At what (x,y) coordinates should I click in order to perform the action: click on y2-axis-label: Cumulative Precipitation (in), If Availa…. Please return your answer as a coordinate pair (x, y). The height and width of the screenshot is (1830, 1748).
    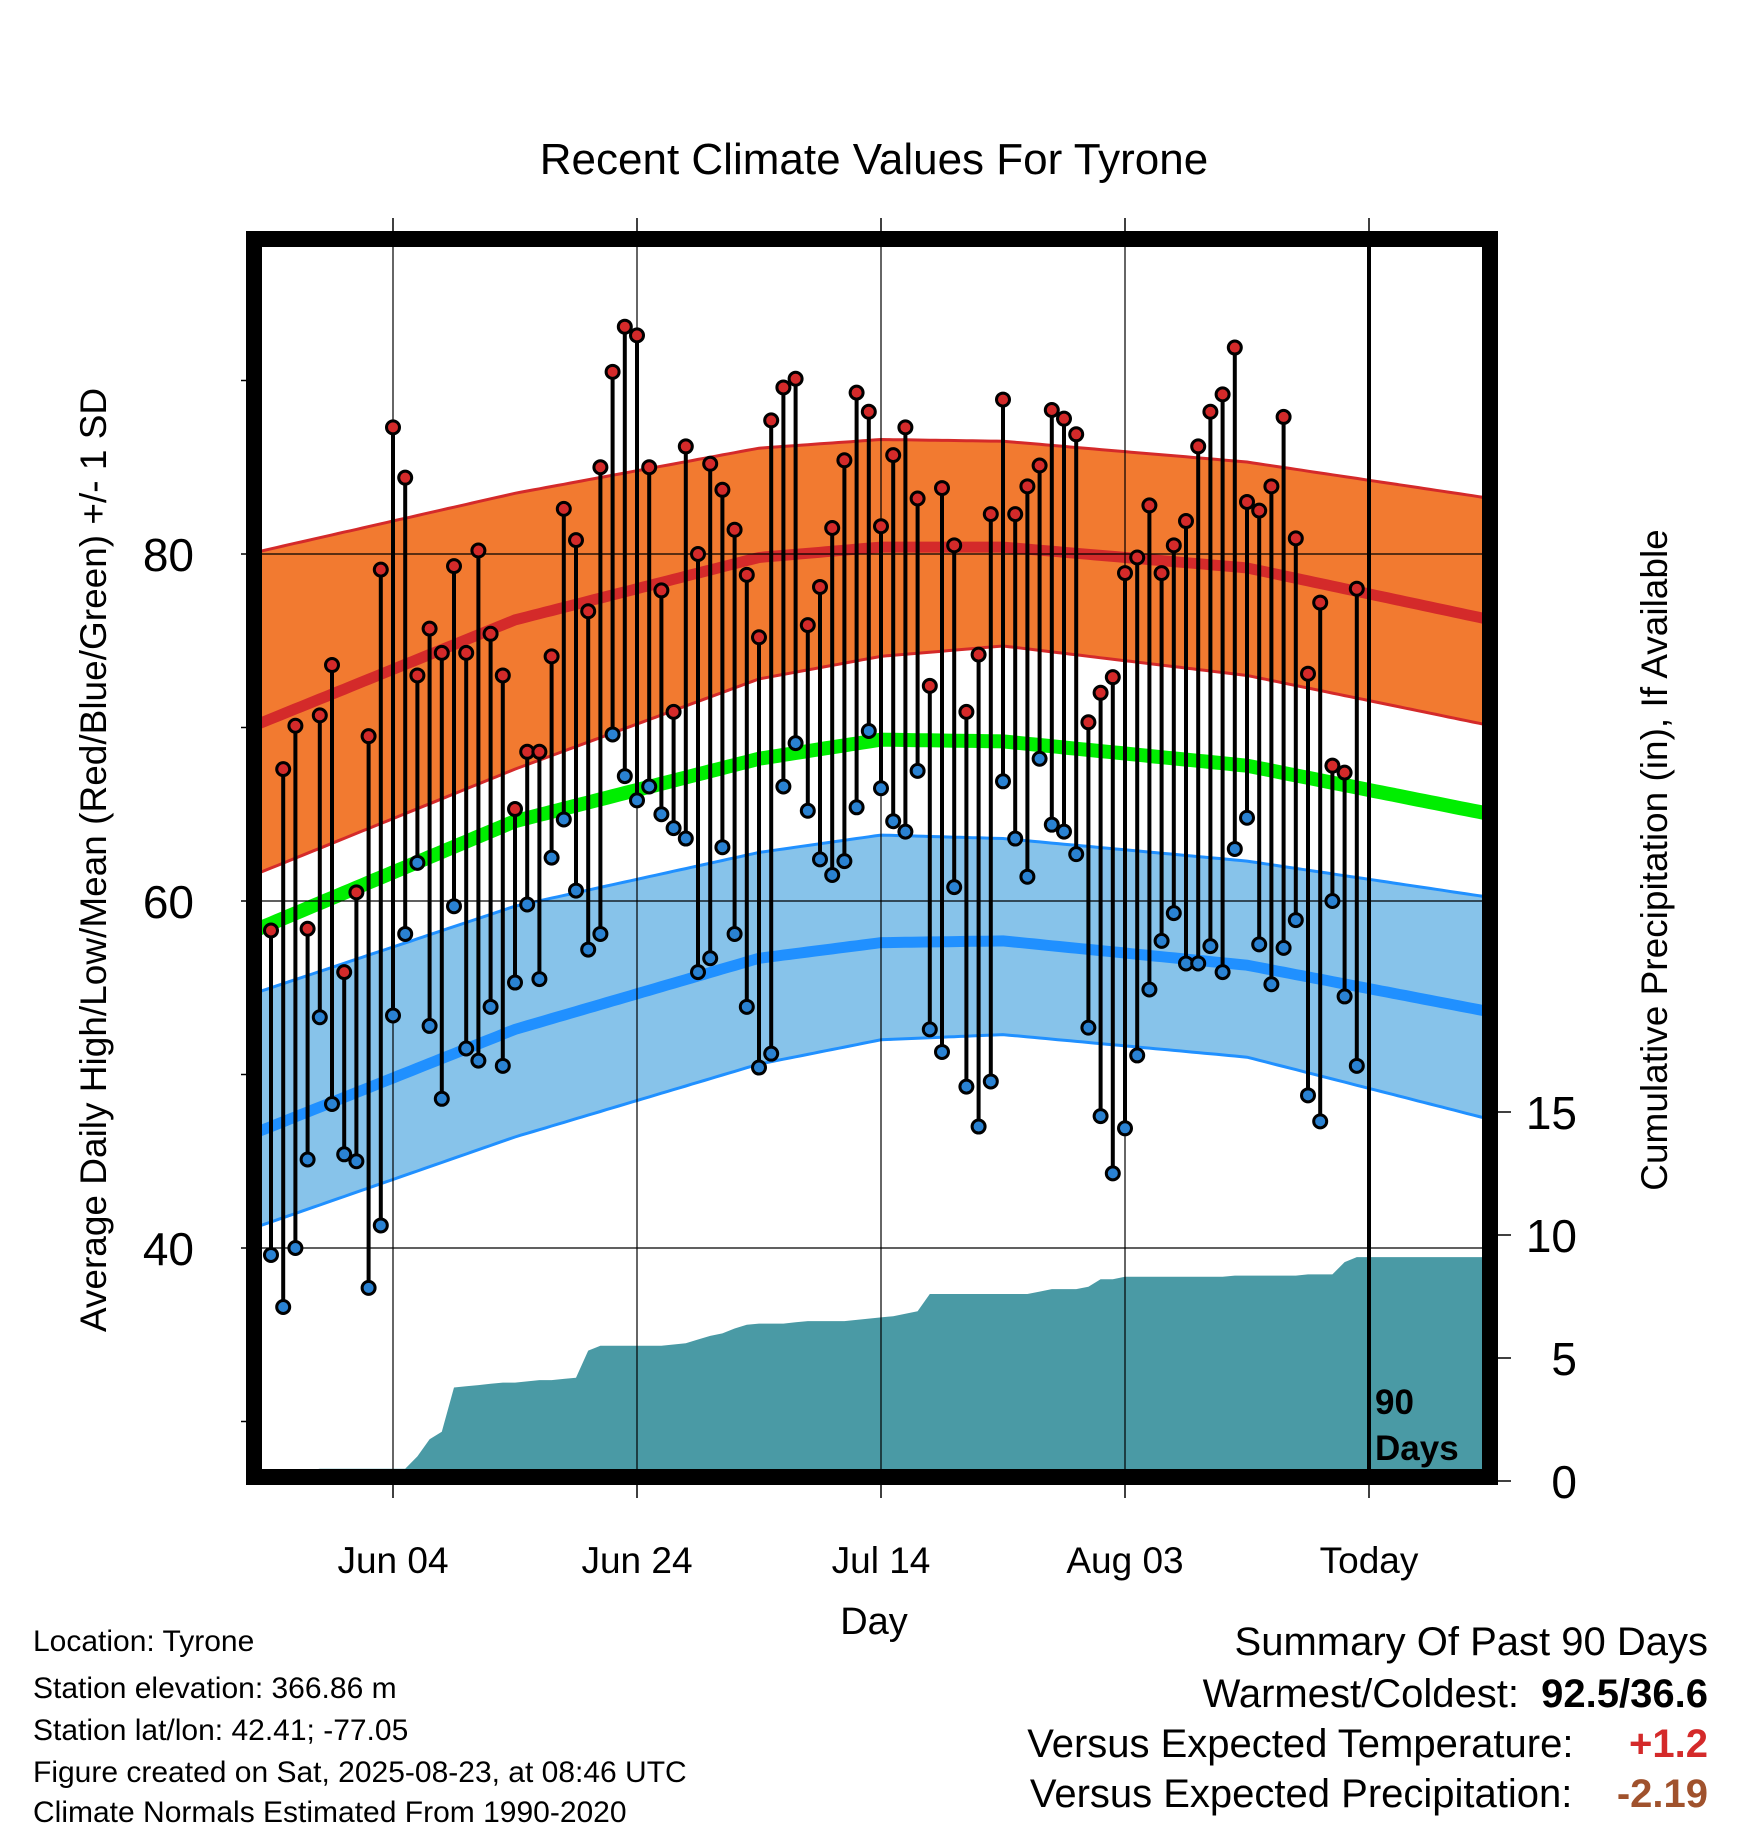
    Looking at the image, I should click on (1654, 860).